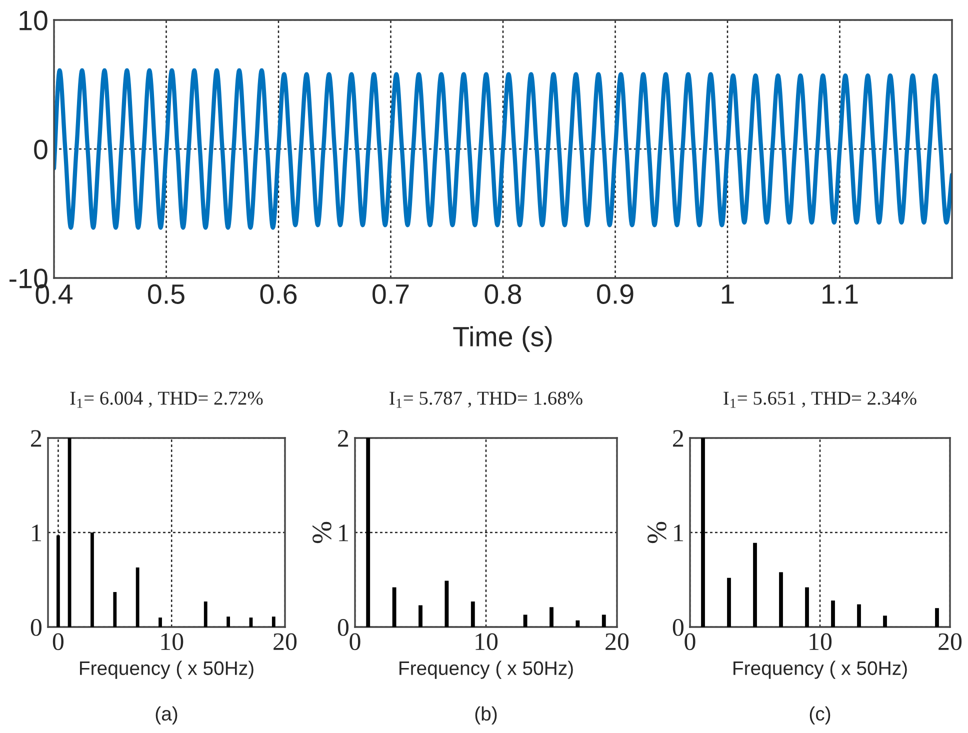  Describe the element at coordinates (278, 294) in the screenshot. I see `x-tick-label: 0.6` at that location.